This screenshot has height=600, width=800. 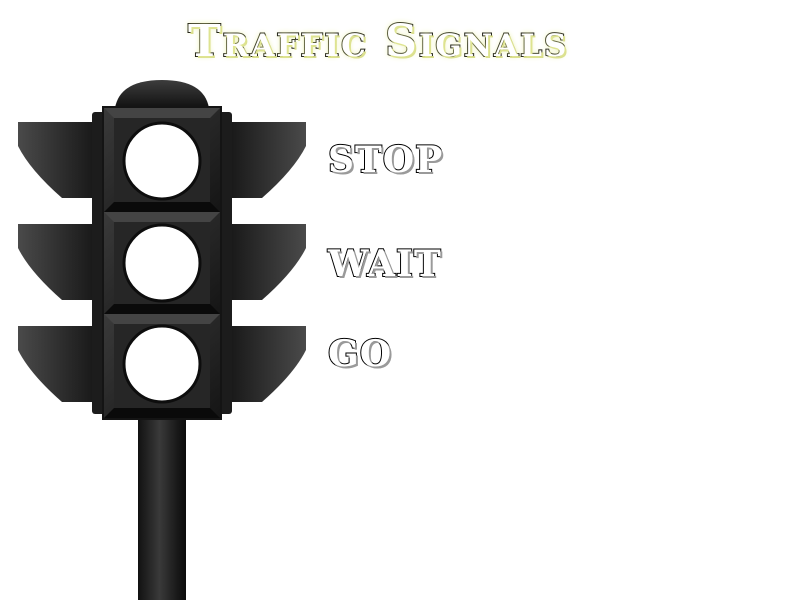 I want to click on light-unit-bottom, so click(x=162, y=366).